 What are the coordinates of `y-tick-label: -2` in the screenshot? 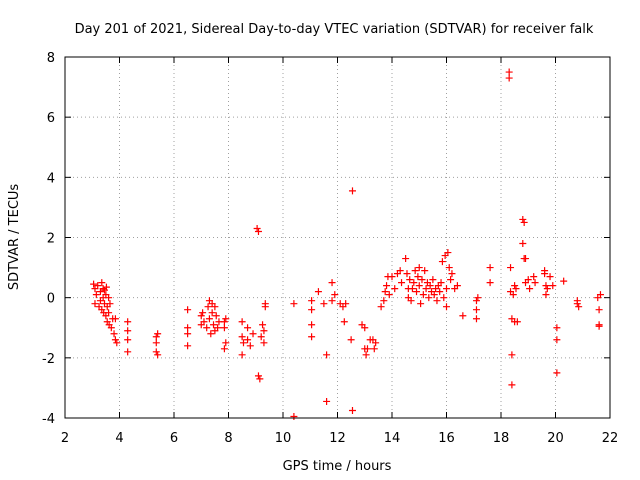 It's located at (48, 359).